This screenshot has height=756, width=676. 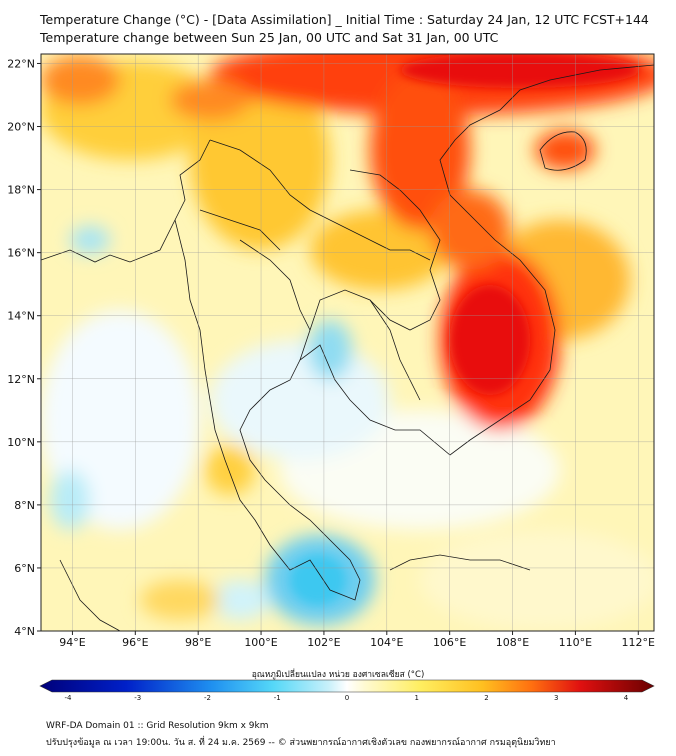 What do you see at coordinates (21, 316) in the screenshot?
I see `lat-tick-label: 14°N` at bounding box center [21, 316].